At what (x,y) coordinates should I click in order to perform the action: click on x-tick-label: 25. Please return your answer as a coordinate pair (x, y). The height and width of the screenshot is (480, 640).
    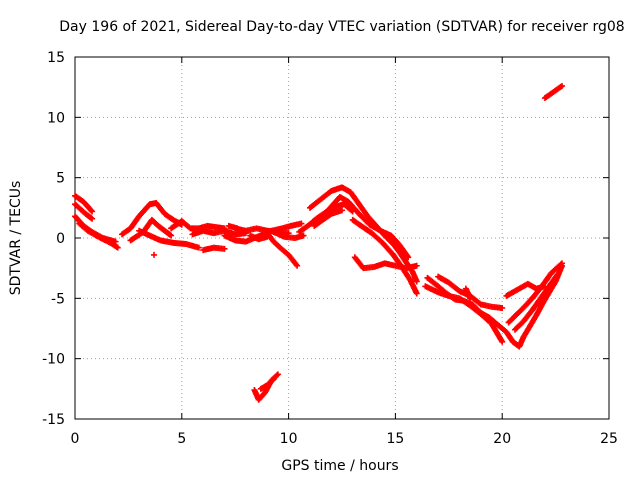
    Looking at the image, I should click on (609, 439).